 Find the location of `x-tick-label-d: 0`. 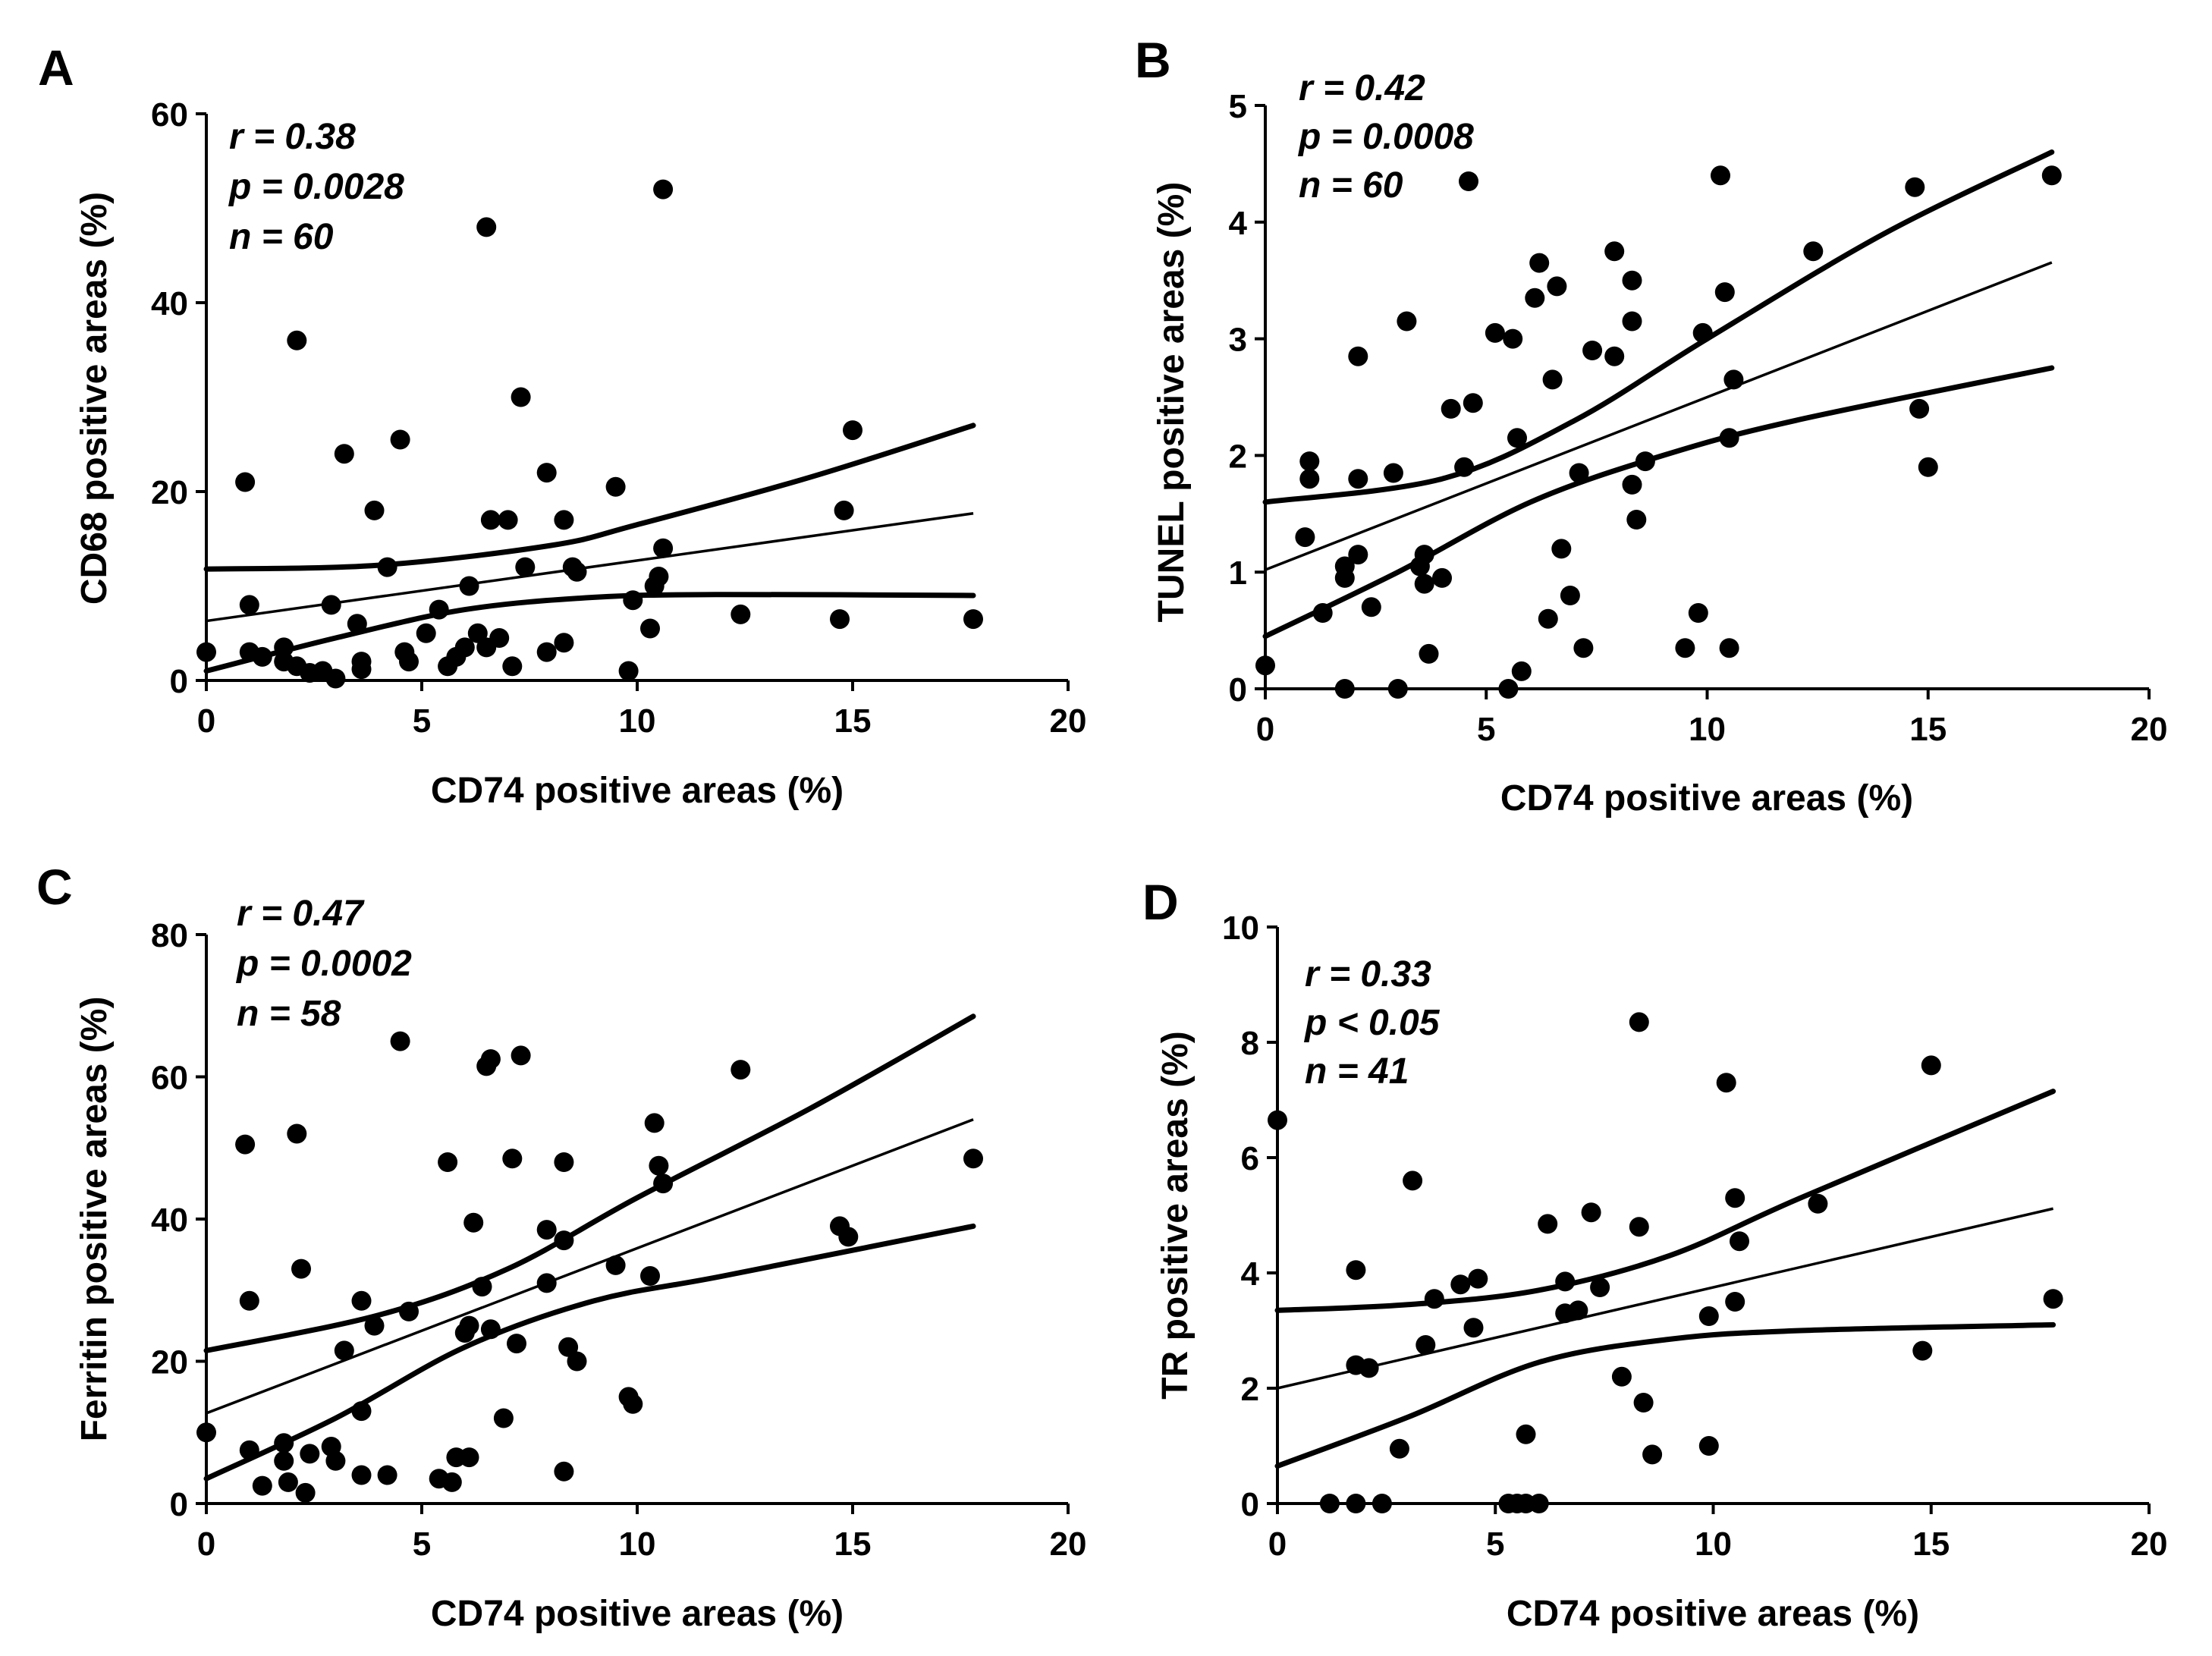

x-tick-label-d: 0 is located at coordinates (1277, 1544).